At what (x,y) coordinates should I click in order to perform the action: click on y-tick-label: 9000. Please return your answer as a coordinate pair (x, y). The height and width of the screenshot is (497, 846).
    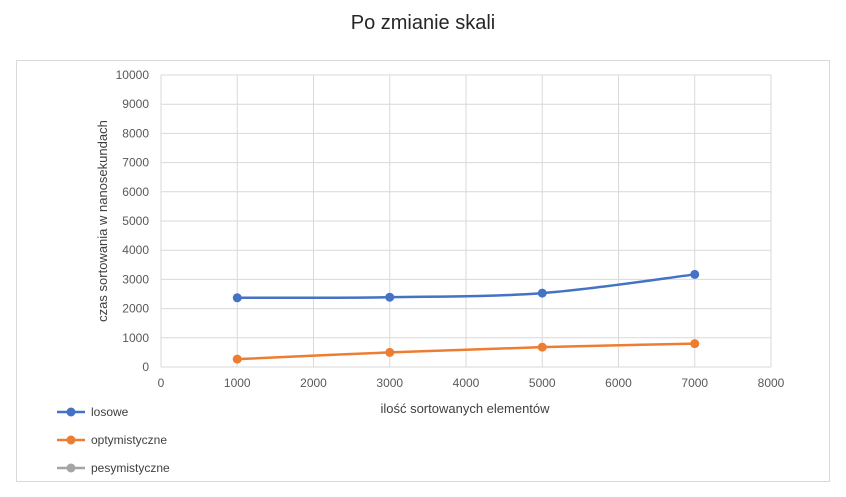
    Looking at the image, I should click on (135, 104).